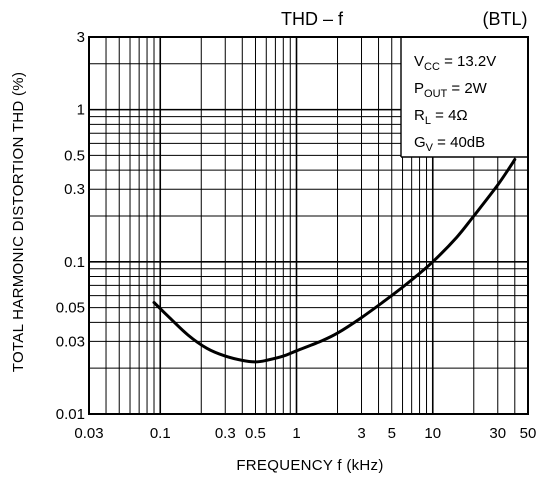 The height and width of the screenshot is (479, 553). I want to click on y-tick-label: 0.05, so click(70, 308).